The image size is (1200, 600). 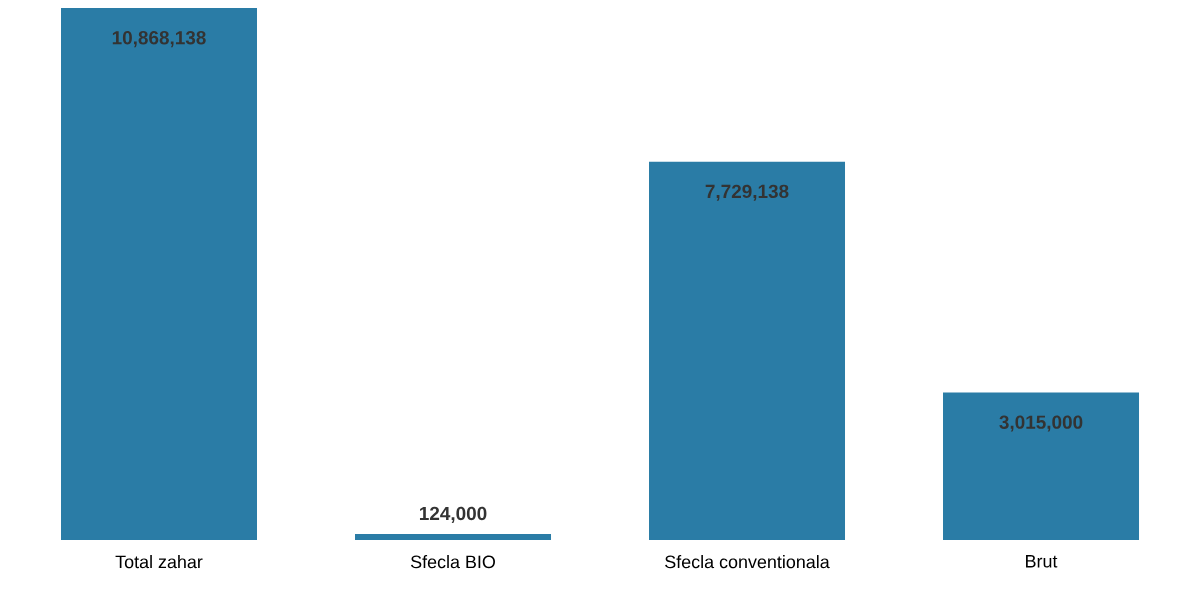 I want to click on x-tick-label: Sfecla BIO, so click(x=452, y=562).